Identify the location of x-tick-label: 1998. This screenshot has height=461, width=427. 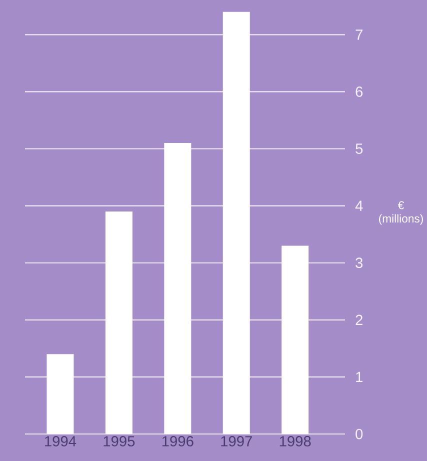
(295, 441).